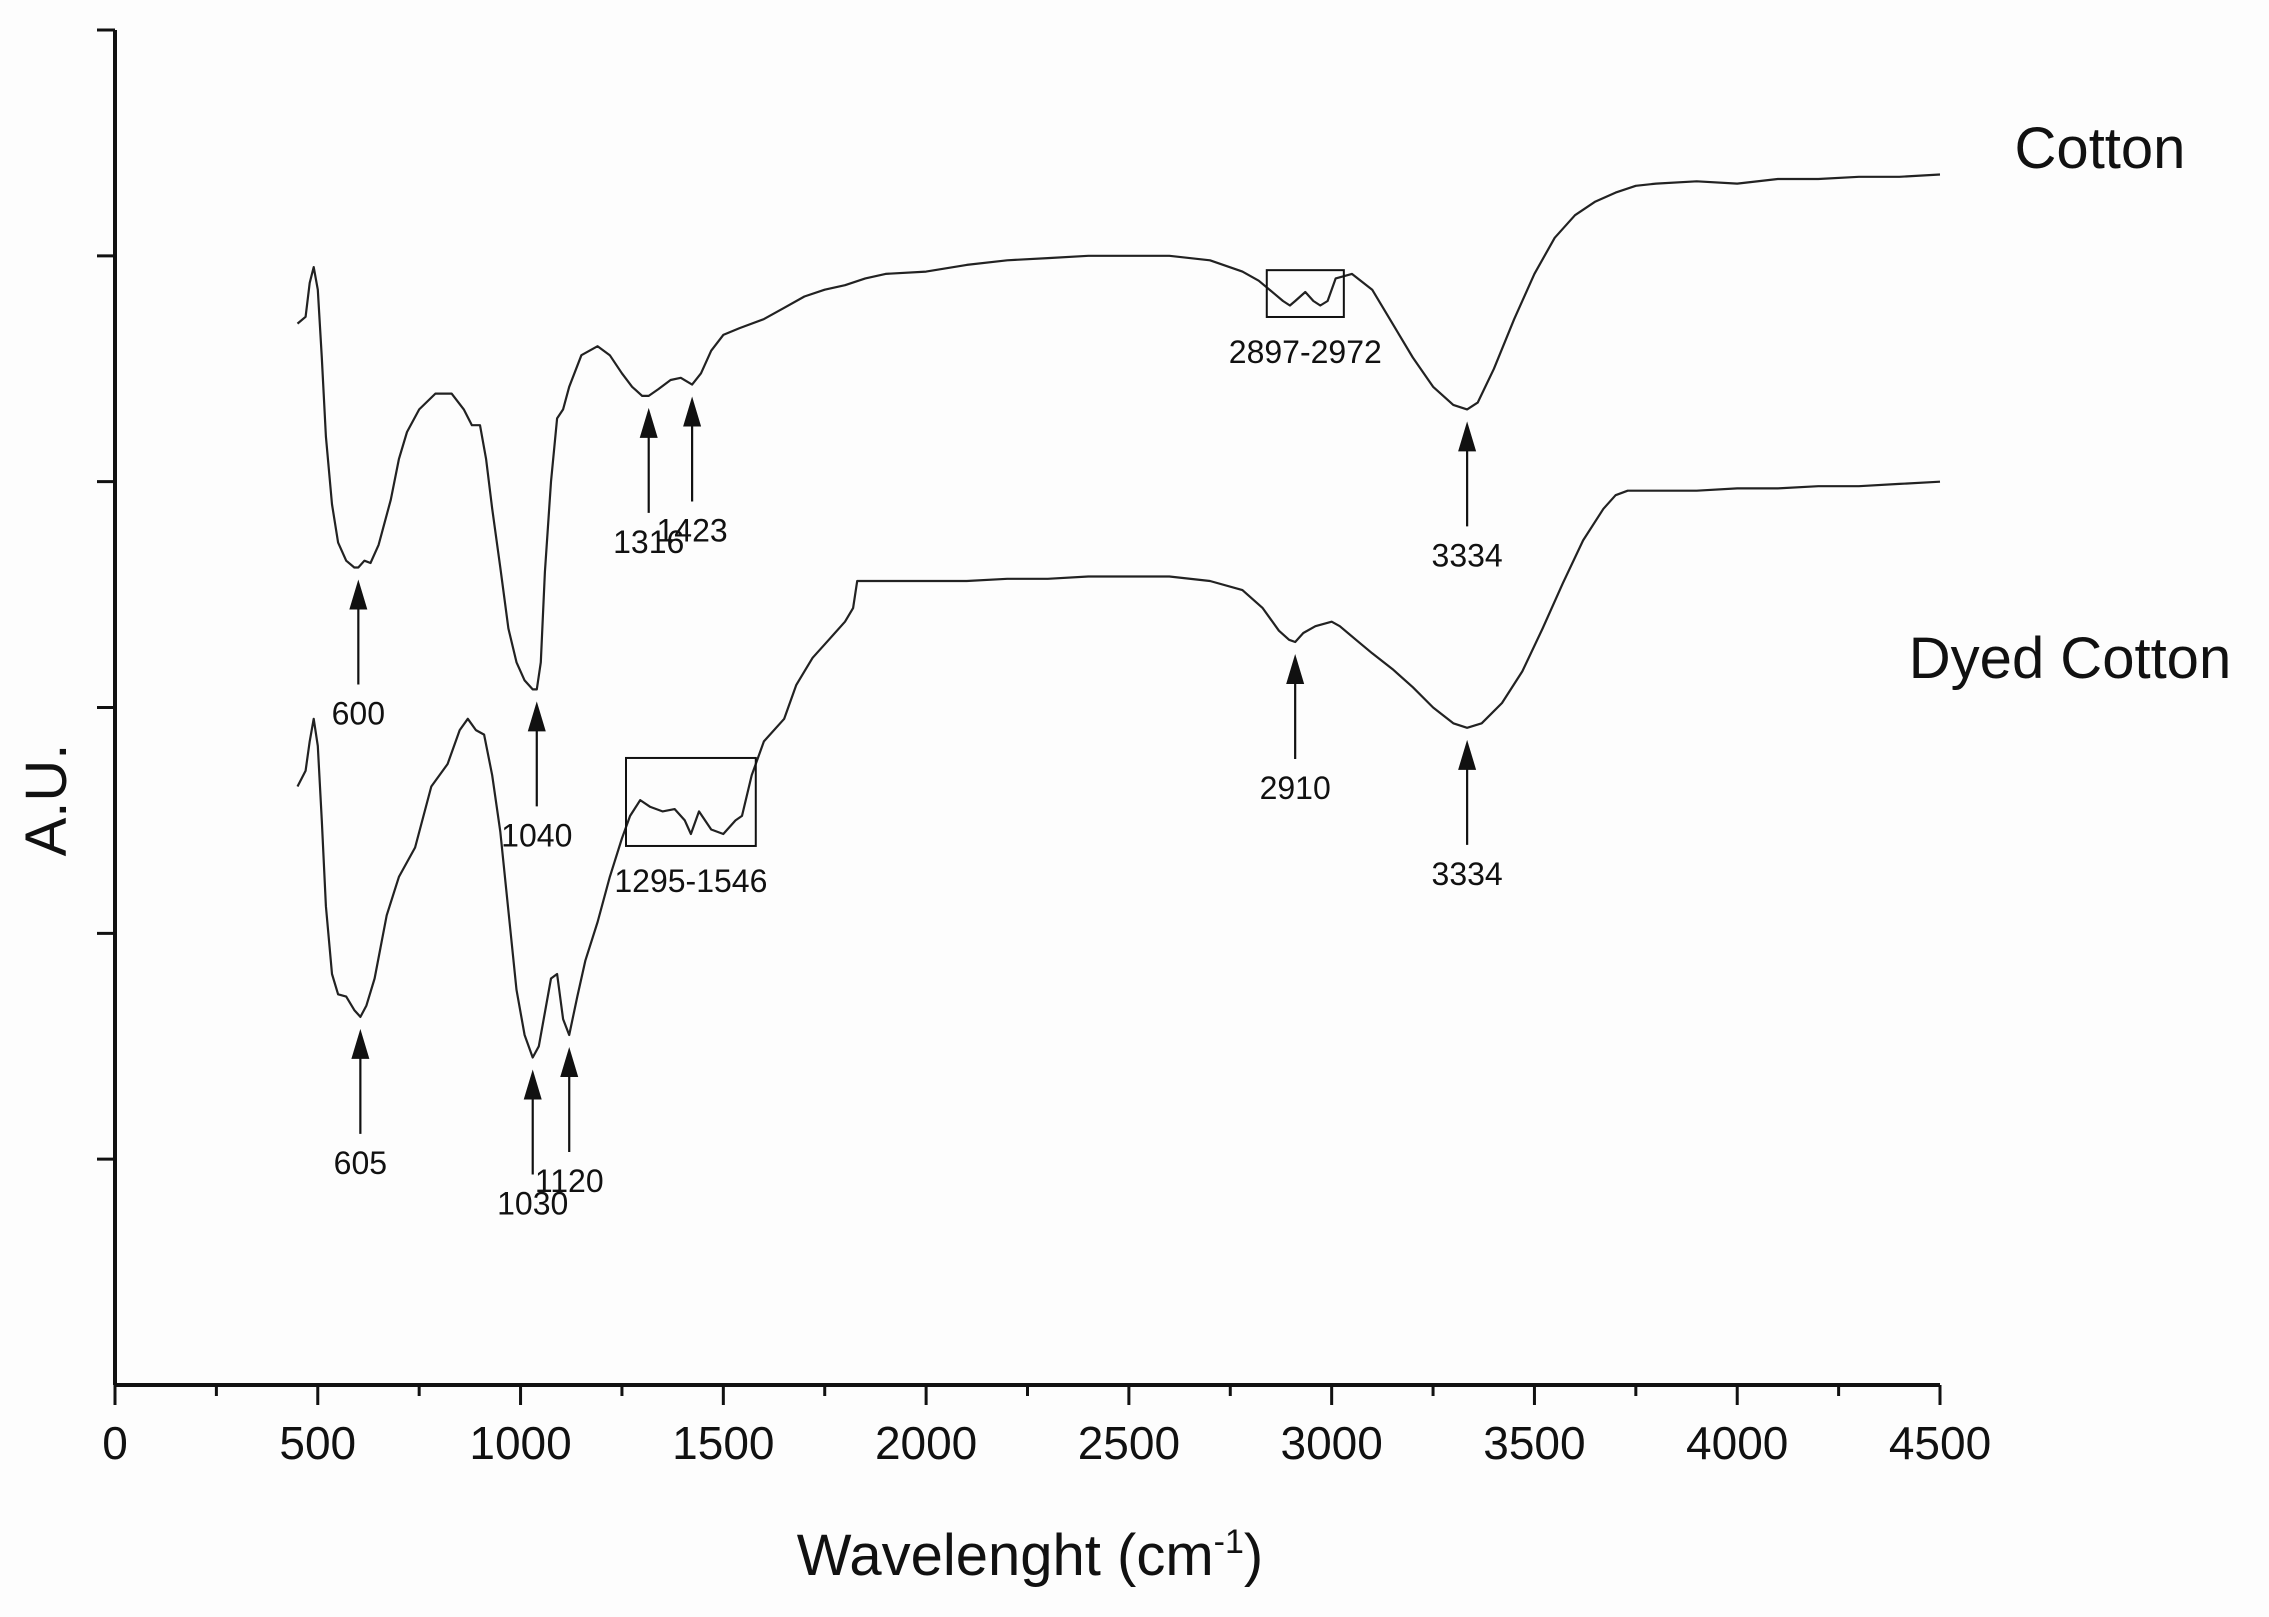  I want to click on annotation-label-dyed-cotton-3334: 3334, so click(1467, 874).